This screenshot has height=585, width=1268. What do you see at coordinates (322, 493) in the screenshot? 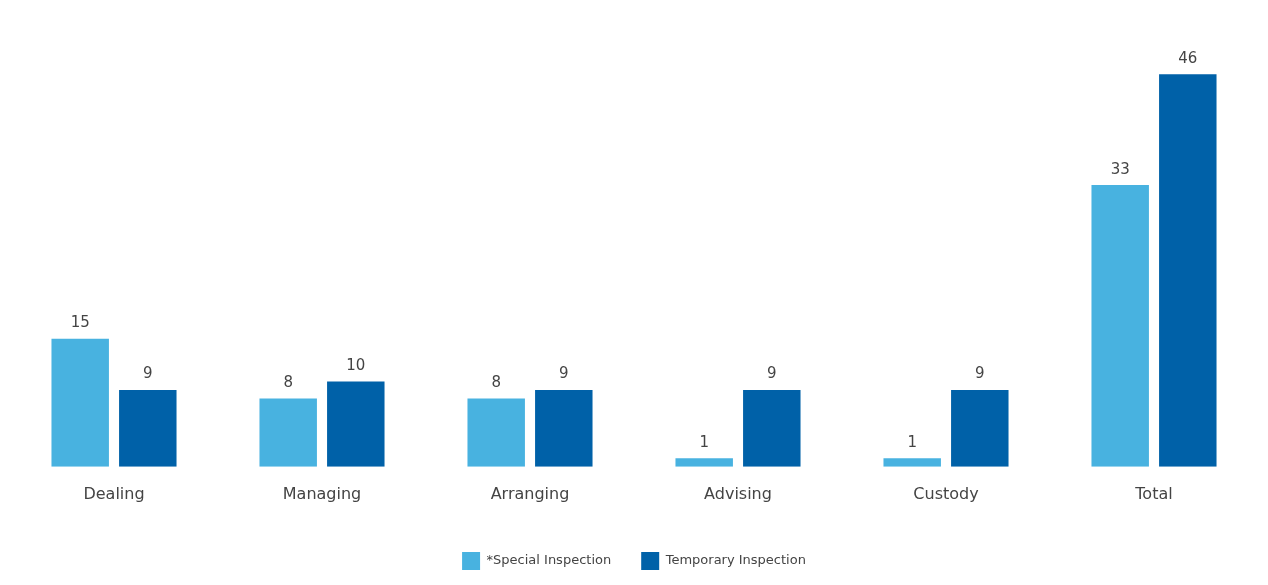
I see `x-tick-label: Managing` at bounding box center [322, 493].